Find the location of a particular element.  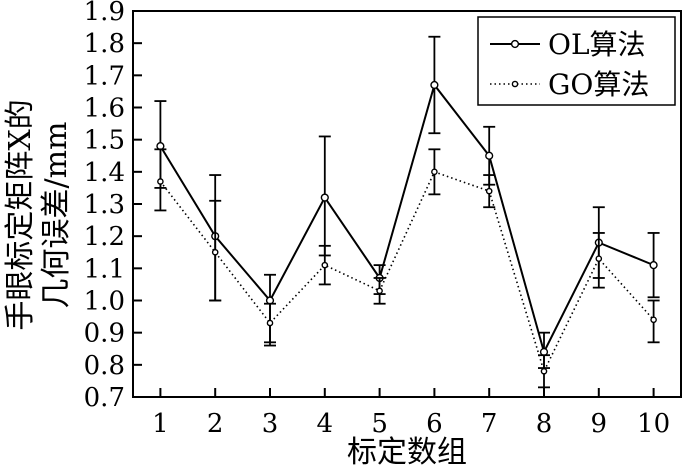

x-ticks: 1 2 3 4 5 6 7 8 9 10 is located at coordinates (411, 413).